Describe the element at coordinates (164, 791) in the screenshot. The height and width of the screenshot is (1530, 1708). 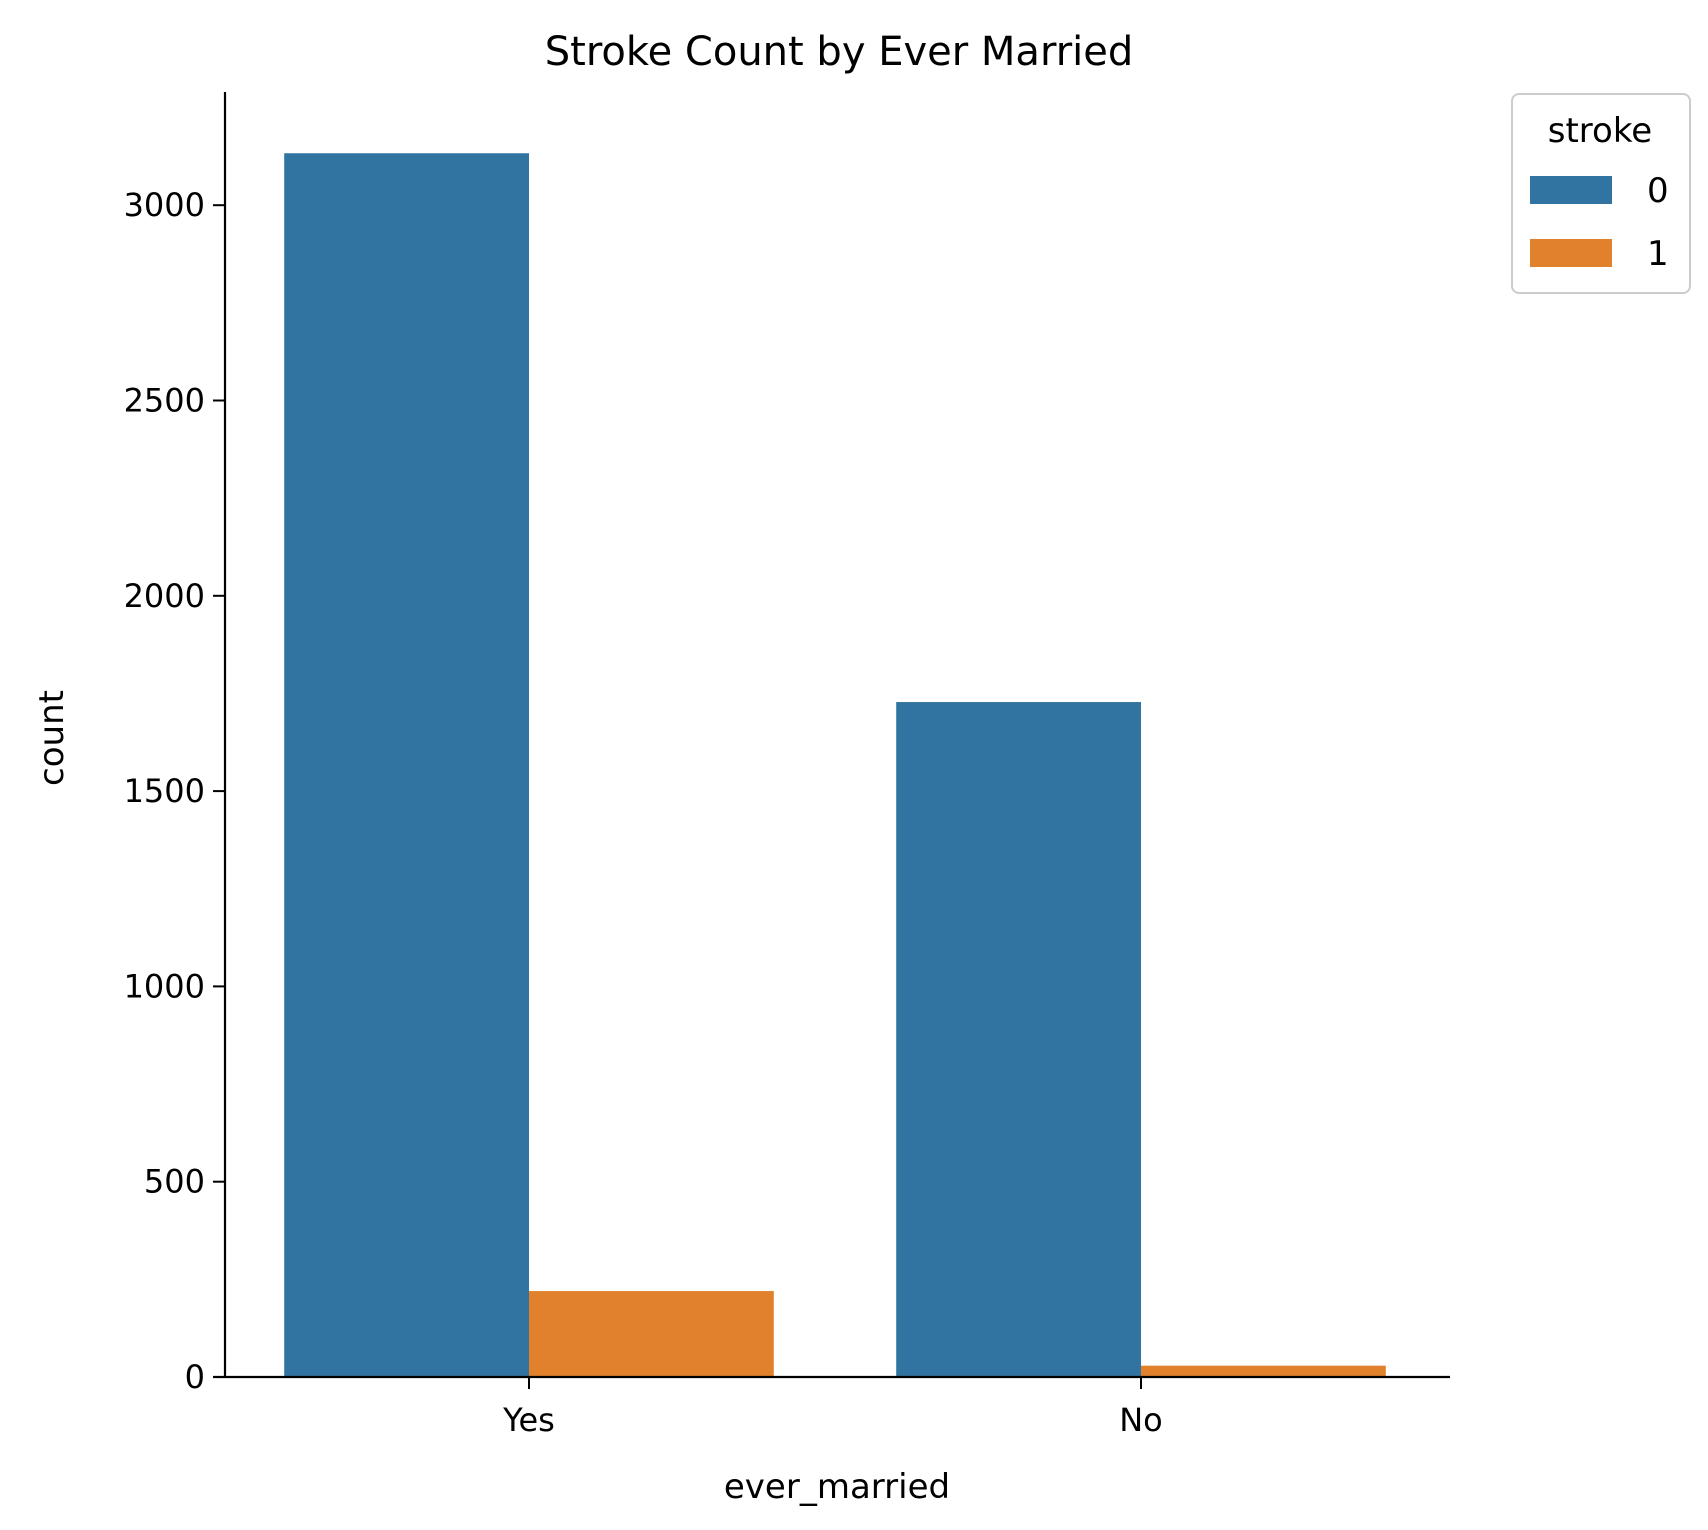
I see `y-tick-label: 1500` at that location.